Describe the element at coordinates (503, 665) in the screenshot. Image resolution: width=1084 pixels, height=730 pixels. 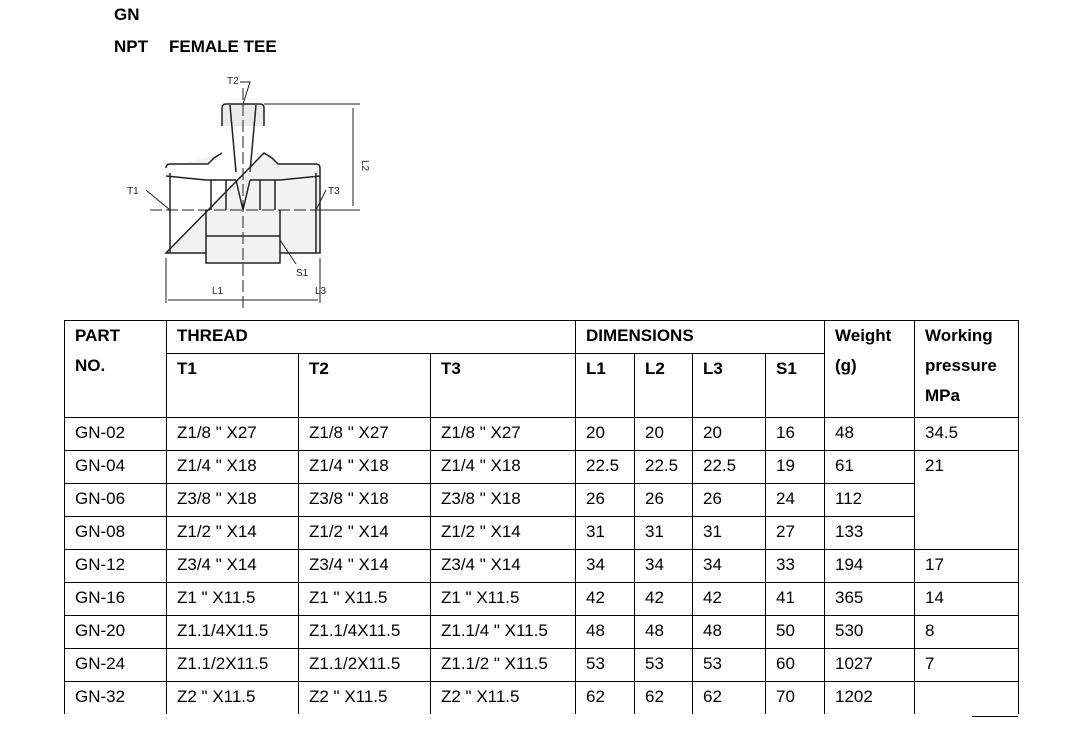
I see `table-cell: Z1.1/2 " X11.5` at that location.